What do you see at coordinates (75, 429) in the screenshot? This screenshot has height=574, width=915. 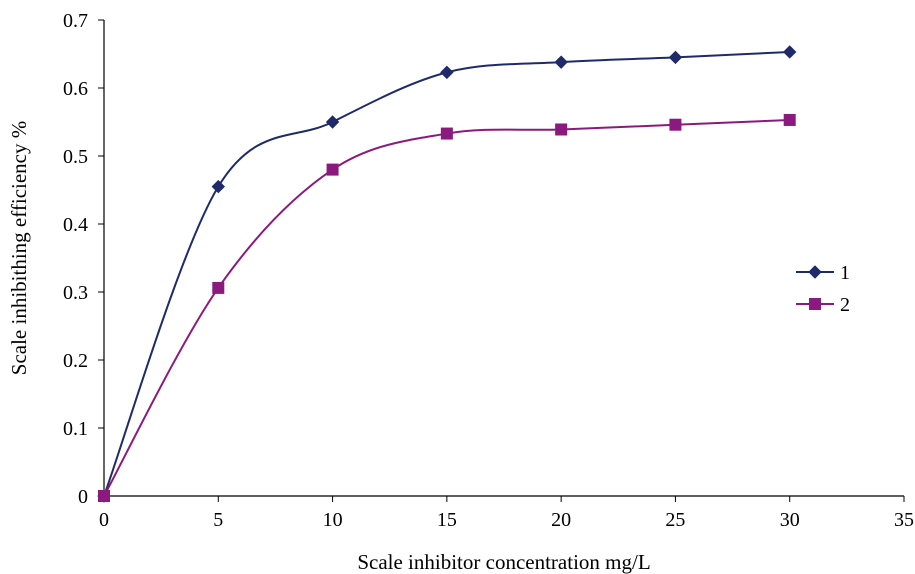 I see `y-tick-label: 0.1` at bounding box center [75, 429].